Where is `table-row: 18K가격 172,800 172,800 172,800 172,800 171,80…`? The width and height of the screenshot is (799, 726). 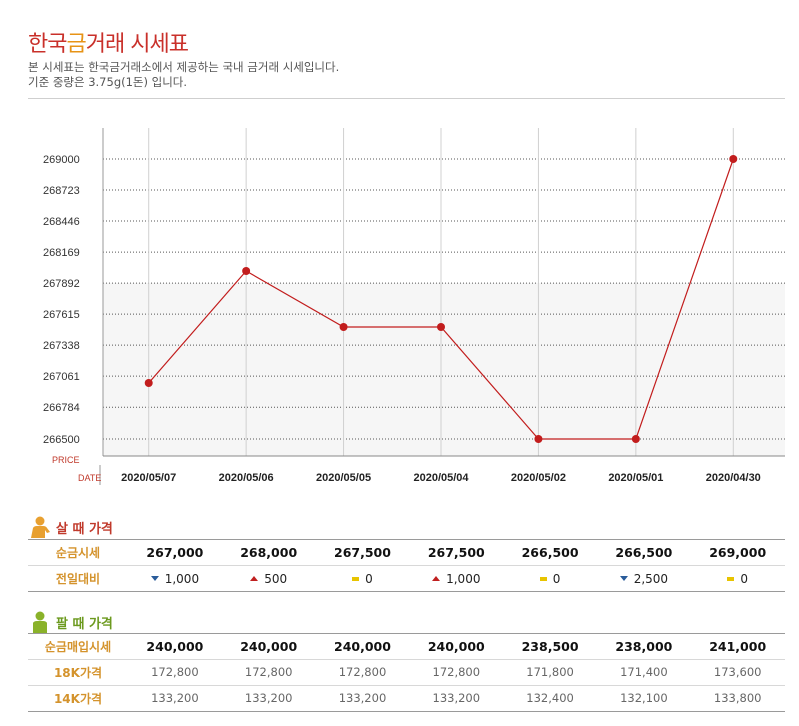
table-row: 18K가격 172,800 172,800 172,800 172,800 171,80… is located at coordinates (406, 672).